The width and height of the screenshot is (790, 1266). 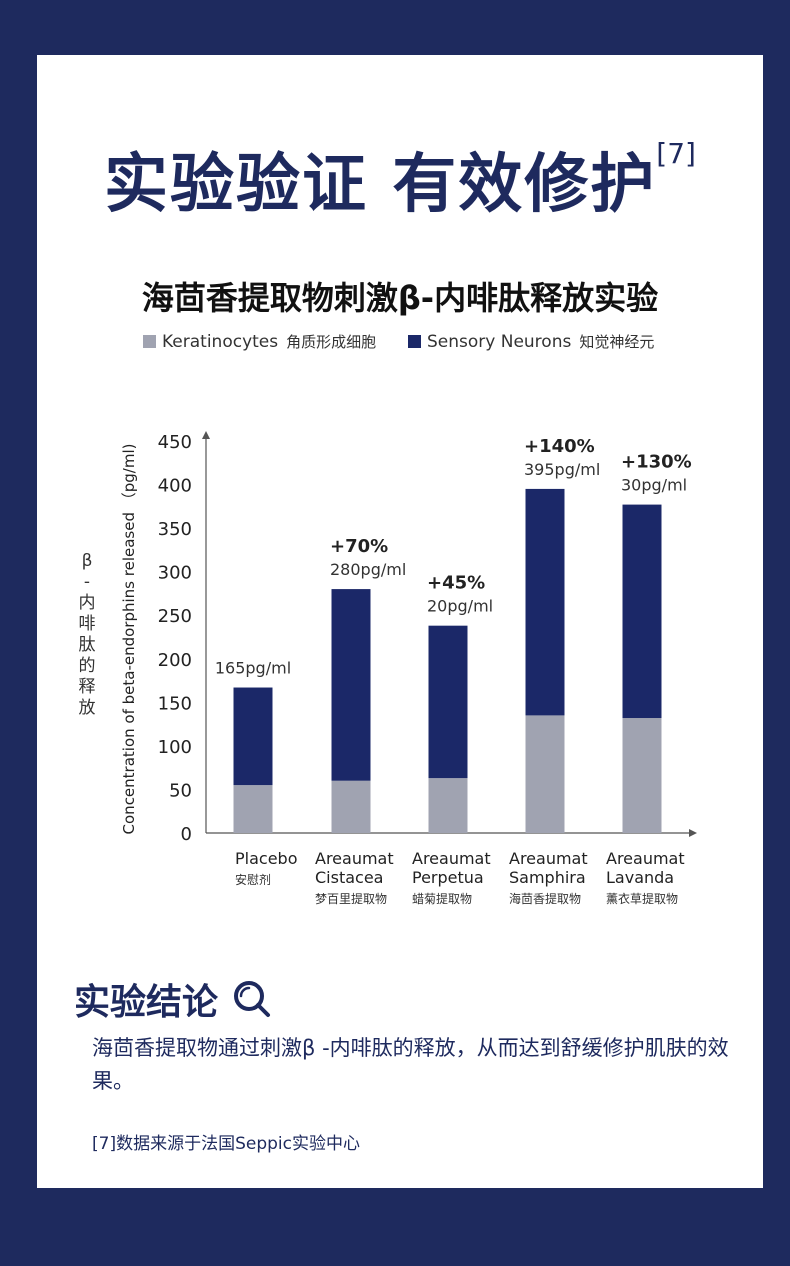 I want to click on y-axis-label-cn-char: 内, so click(x=87, y=603).